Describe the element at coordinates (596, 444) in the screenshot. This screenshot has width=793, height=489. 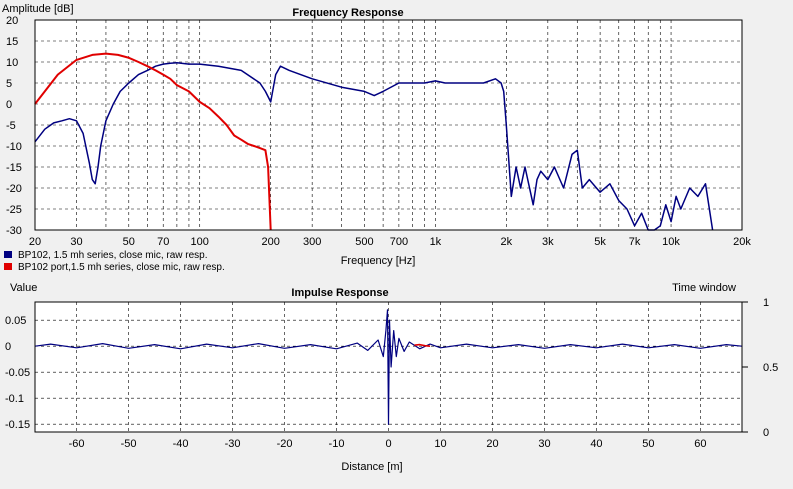
I see `x-tick-label: 40` at that location.